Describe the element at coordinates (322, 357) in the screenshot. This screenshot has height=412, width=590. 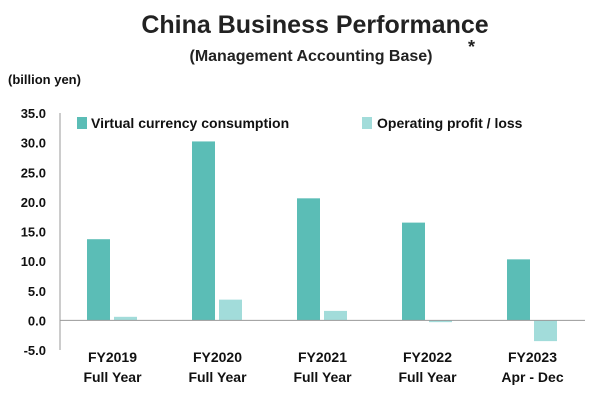
I see `x-tick-label: FY2021` at that location.